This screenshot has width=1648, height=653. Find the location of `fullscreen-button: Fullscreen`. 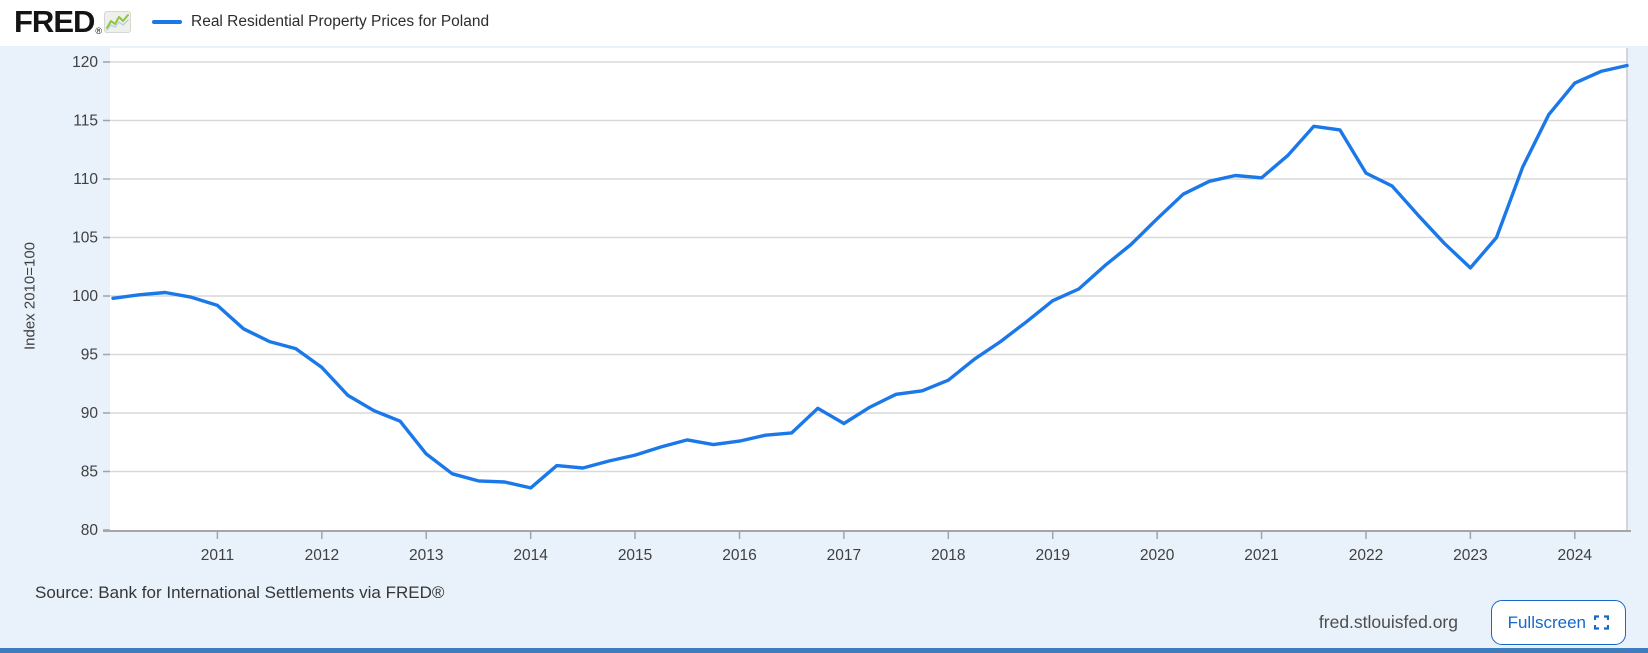

fullscreen-button: Fullscreen is located at coordinates (1558, 622).